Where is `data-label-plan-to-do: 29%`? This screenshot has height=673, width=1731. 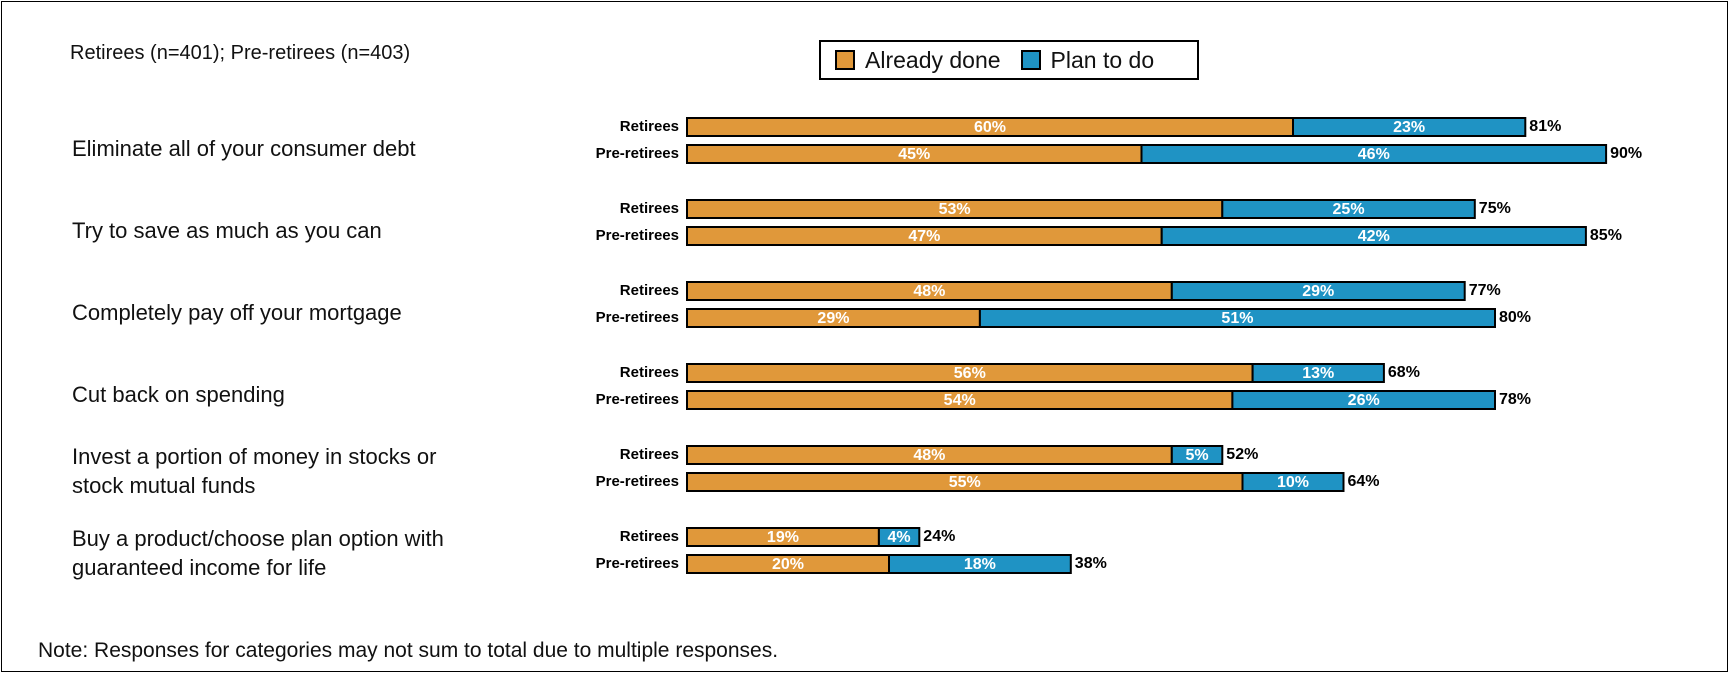
data-label-plan-to-do: 29% is located at coordinates (1318, 291).